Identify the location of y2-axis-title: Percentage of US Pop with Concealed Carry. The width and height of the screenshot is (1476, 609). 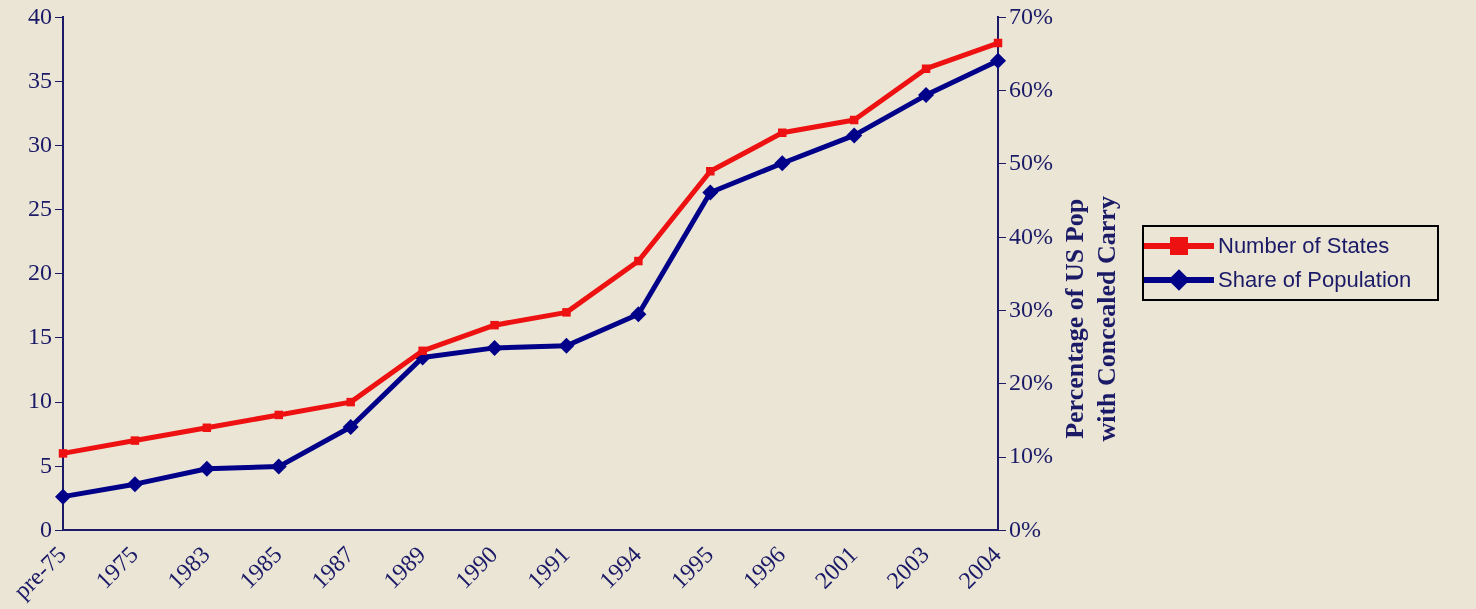
(1090, 319).